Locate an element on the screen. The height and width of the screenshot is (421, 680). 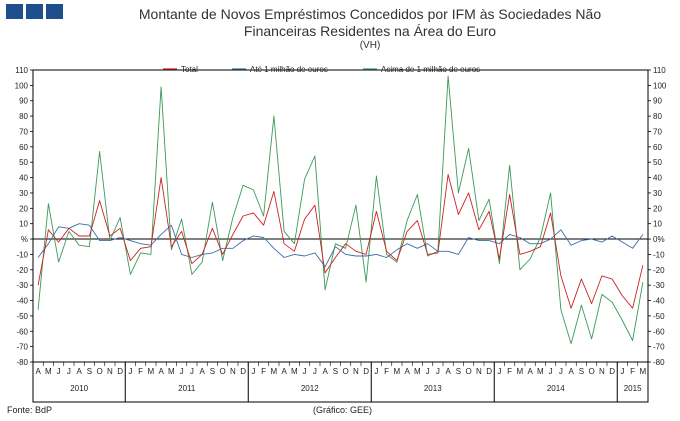
y-tick-label-right: -60 is located at coordinates (659, 331).